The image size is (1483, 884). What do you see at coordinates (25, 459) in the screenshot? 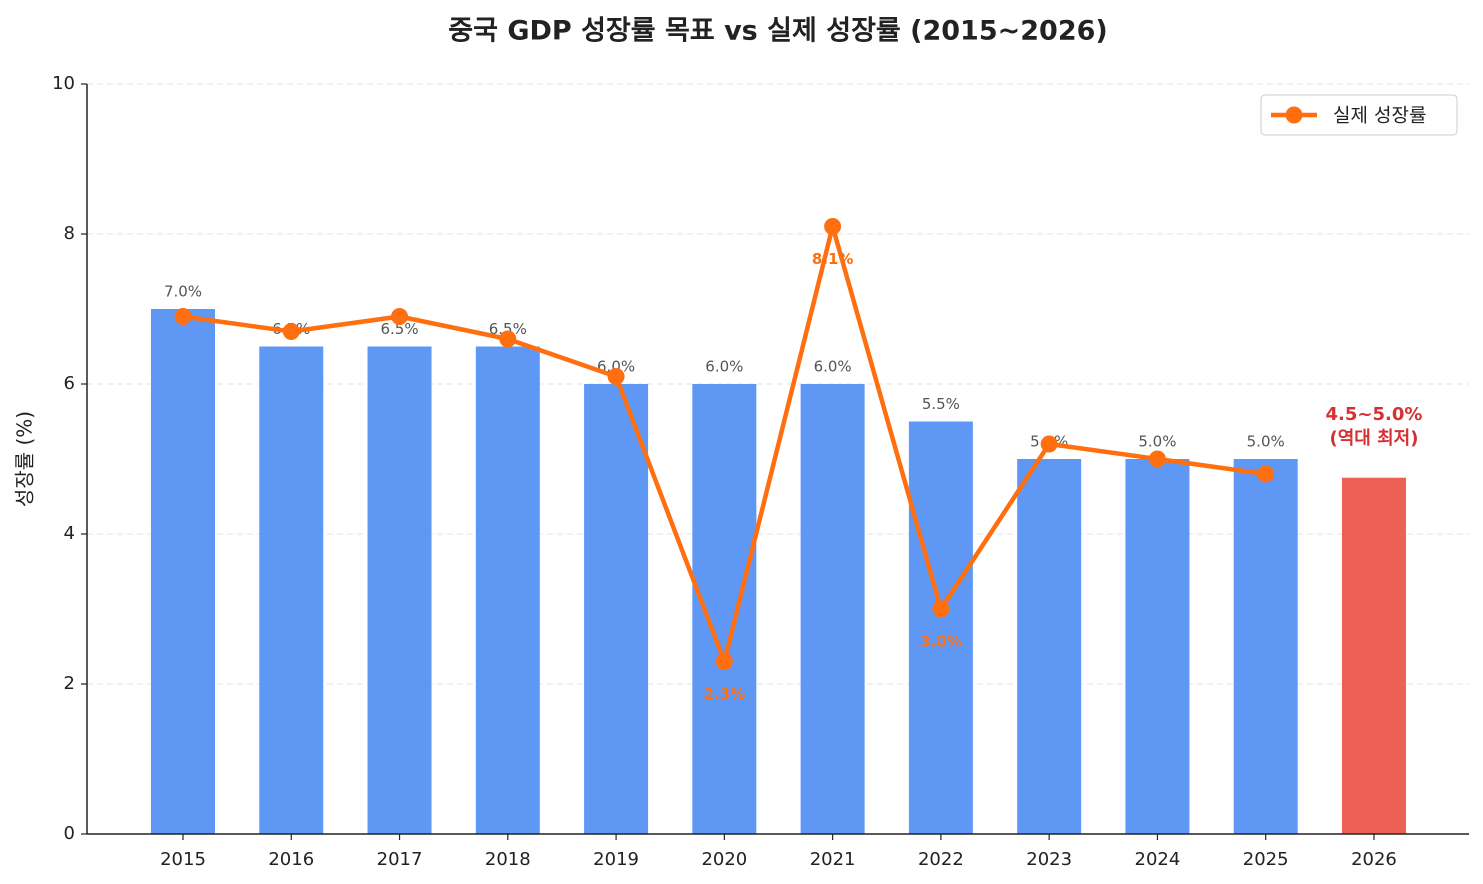
I see `y-axis-label: 성장률 (%)` at bounding box center [25, 459].